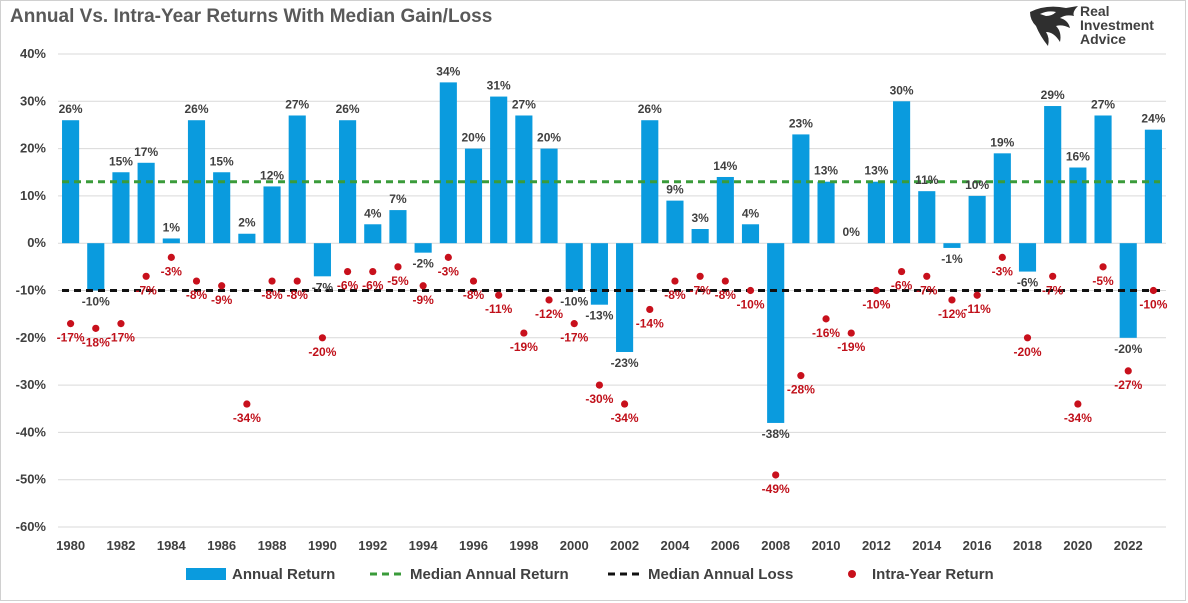 This screenshot has width=1188, height=603. Describe the element at coordinates (36, 242) in the screenshot. I see `y-tick-label: 0%` at that location.